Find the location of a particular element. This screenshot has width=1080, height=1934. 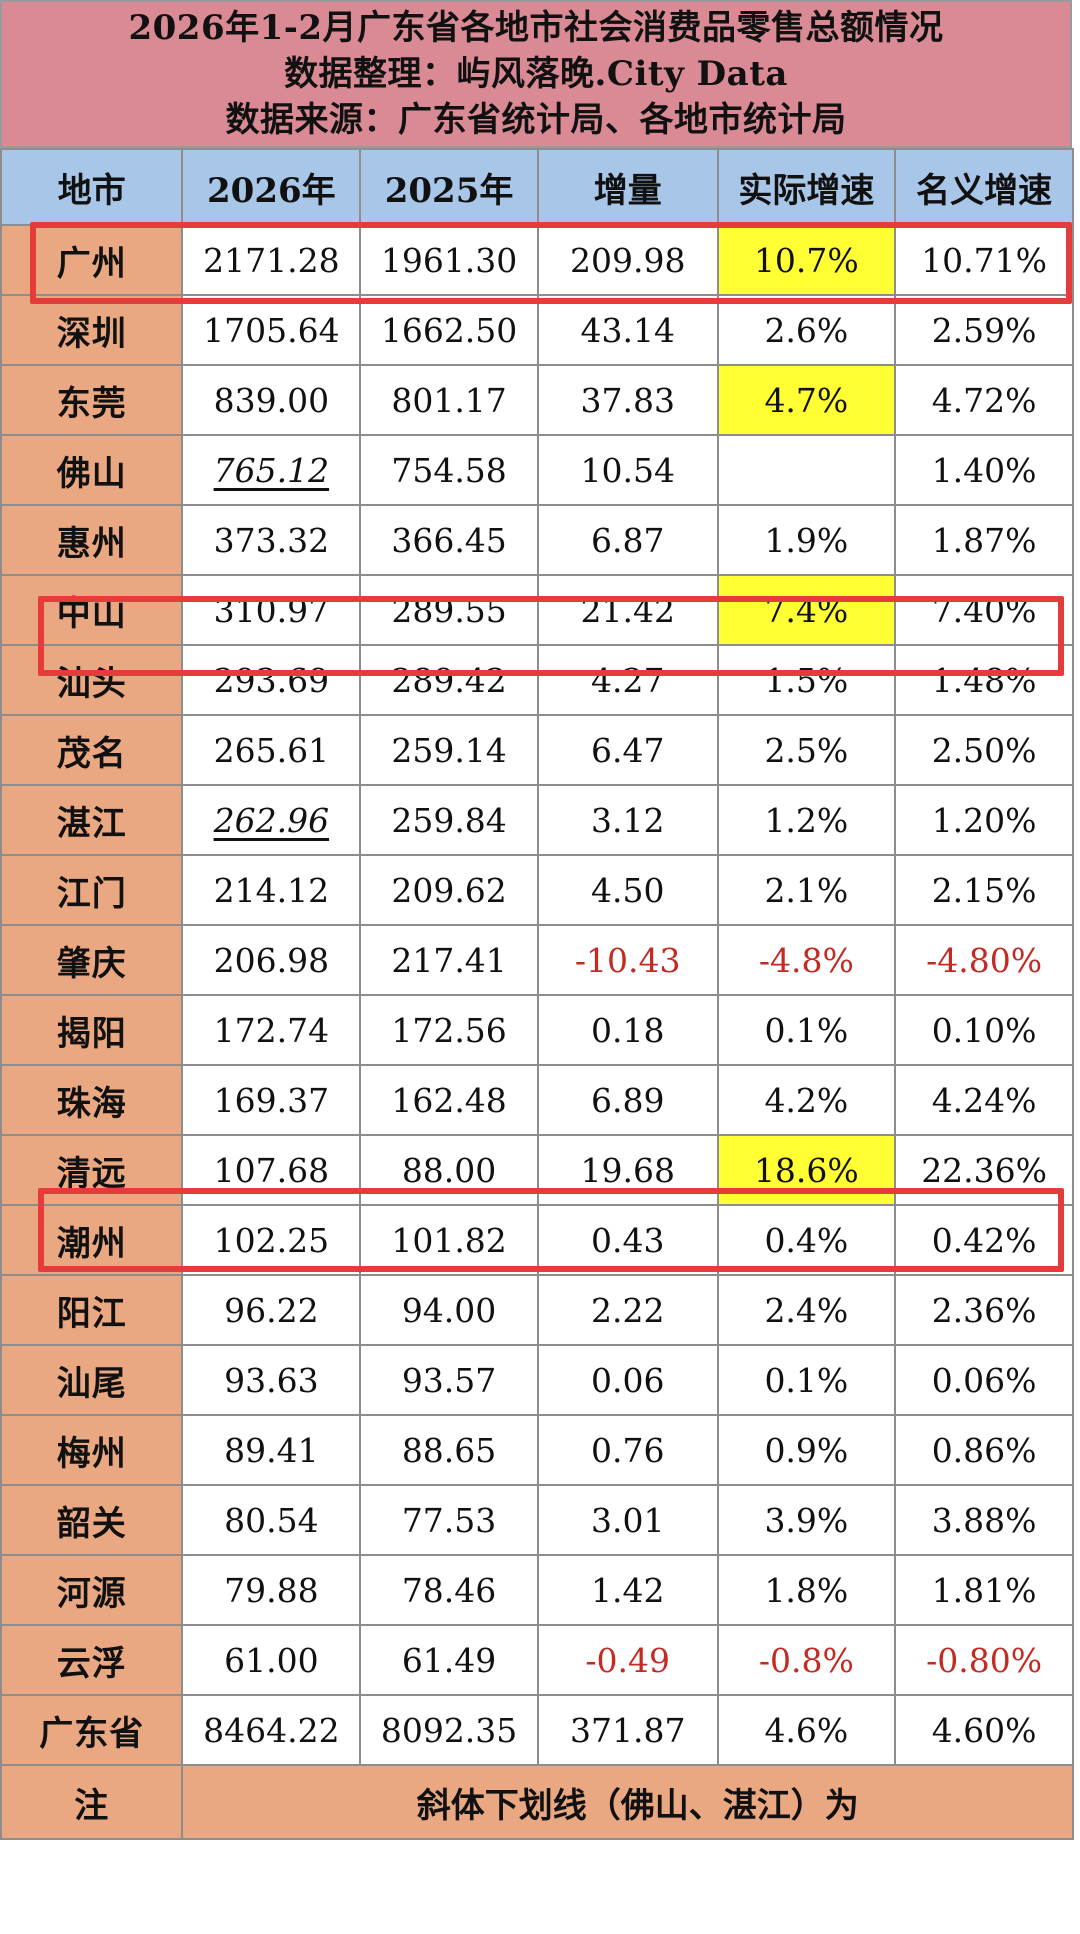

city-cell: 阳江 is located at coordinates (92, 1310).